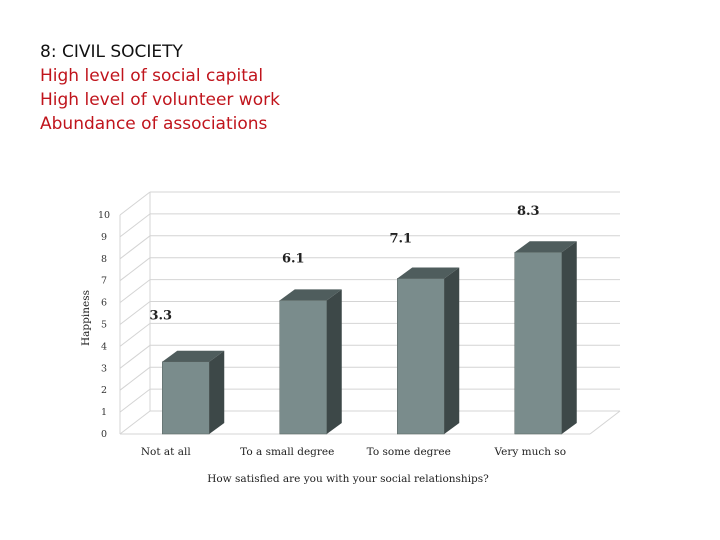  I want to click on x-tick-label: Very much so, so click(529, 452).